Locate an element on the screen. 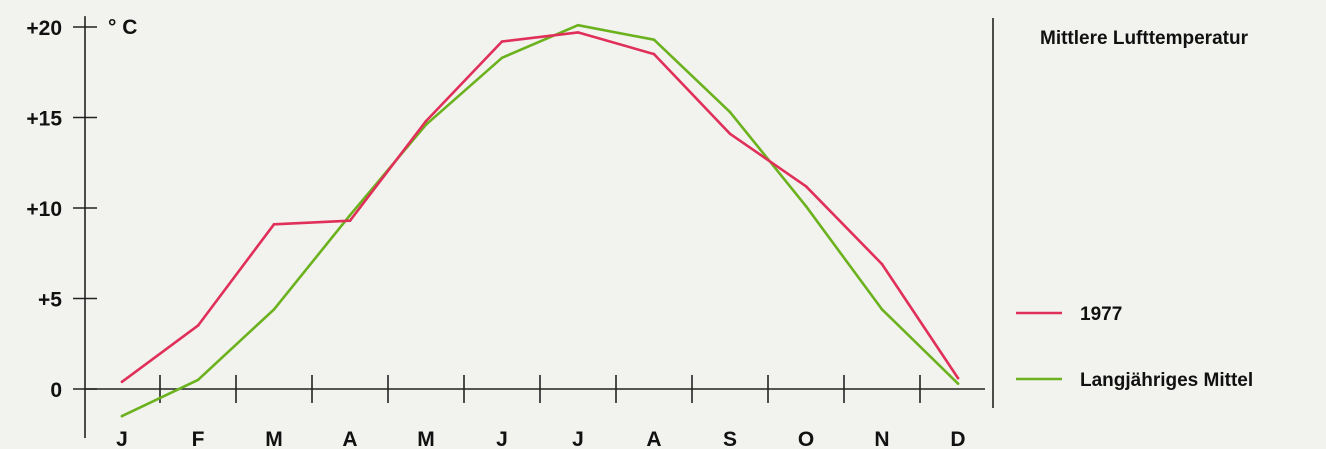 This screenshot has height=449, width=1326. y-axis: +20 +15 +10 +5 0 is located at coordinates (61, 227).